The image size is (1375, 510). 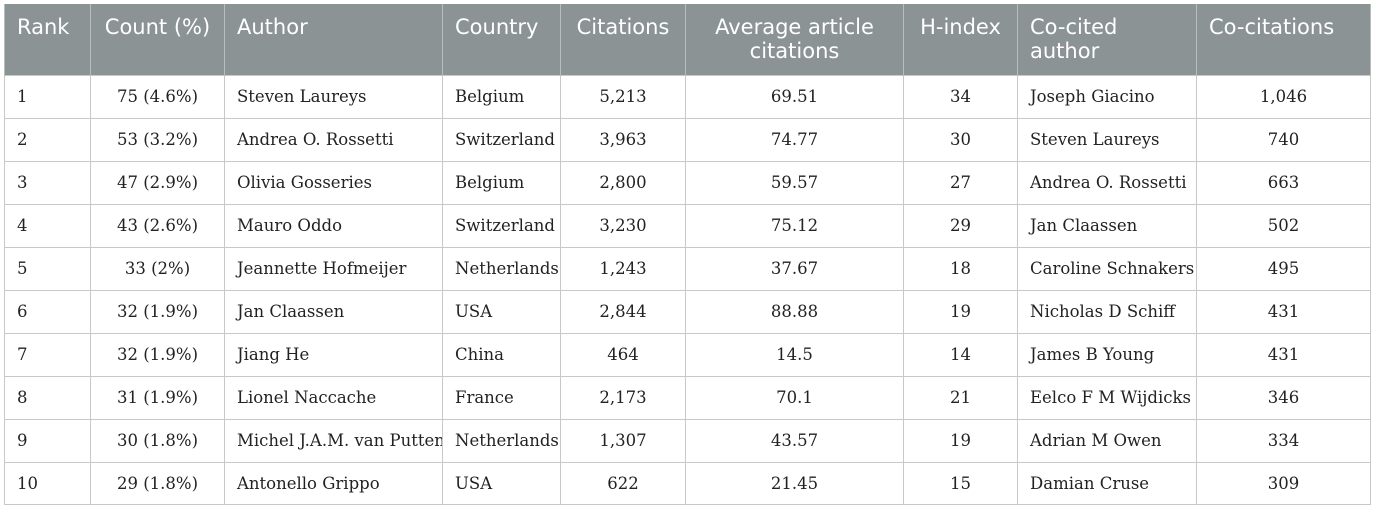 I want to click on header-author: Author, so click(x=333, y=39).